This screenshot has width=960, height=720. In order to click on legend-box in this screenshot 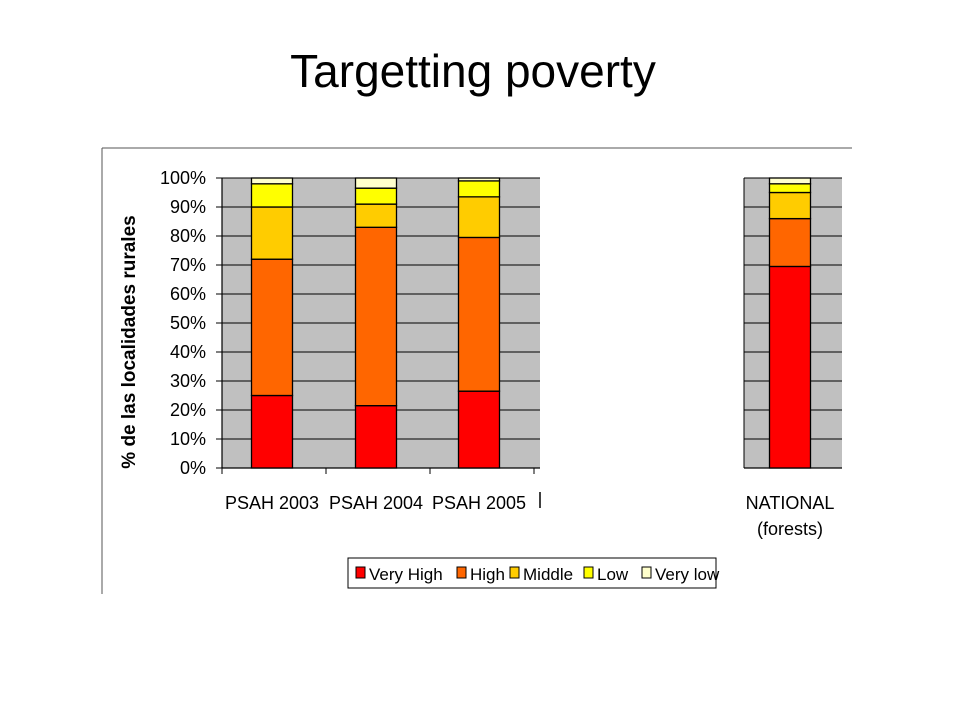, I will do `click(532, 573)`.